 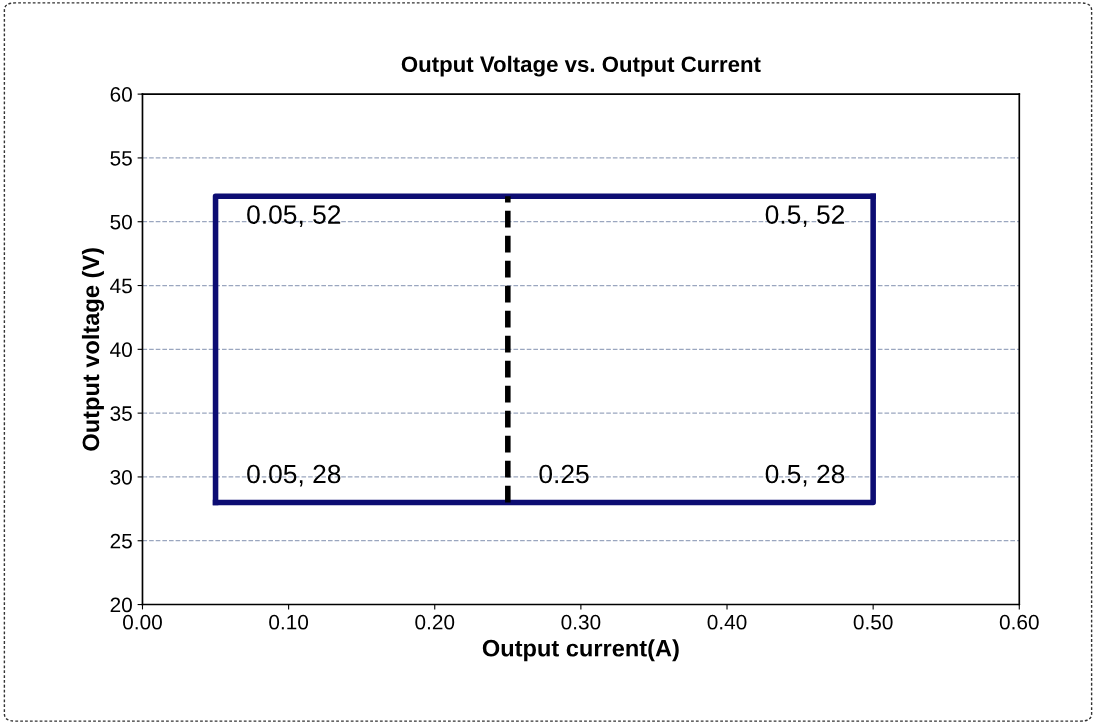 What do you see at coordinates (564, 474) in the screenshot?
I see `annotation: 0.25` at bounding box center [564, 474].